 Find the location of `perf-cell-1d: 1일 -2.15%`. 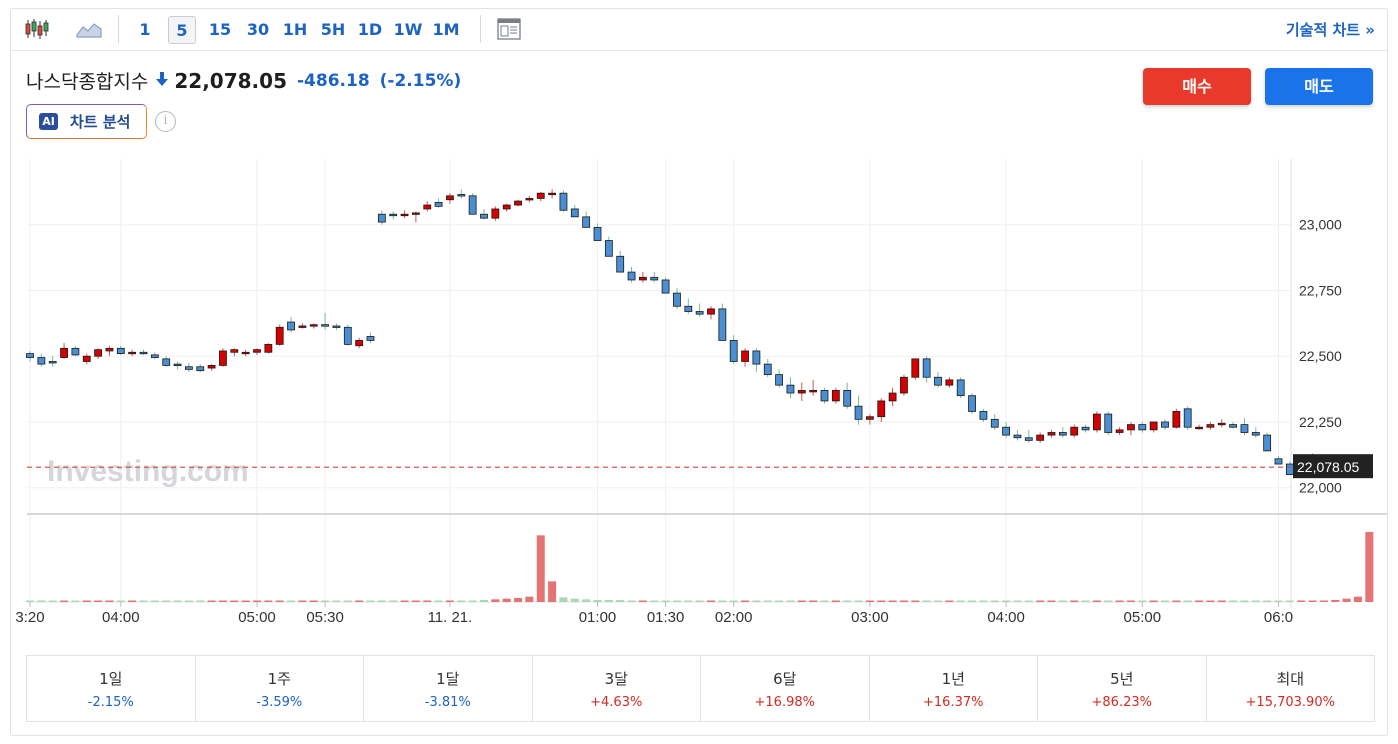

perf-cell-1d: 1일 -2.15% is located at coordinates (111, 688).